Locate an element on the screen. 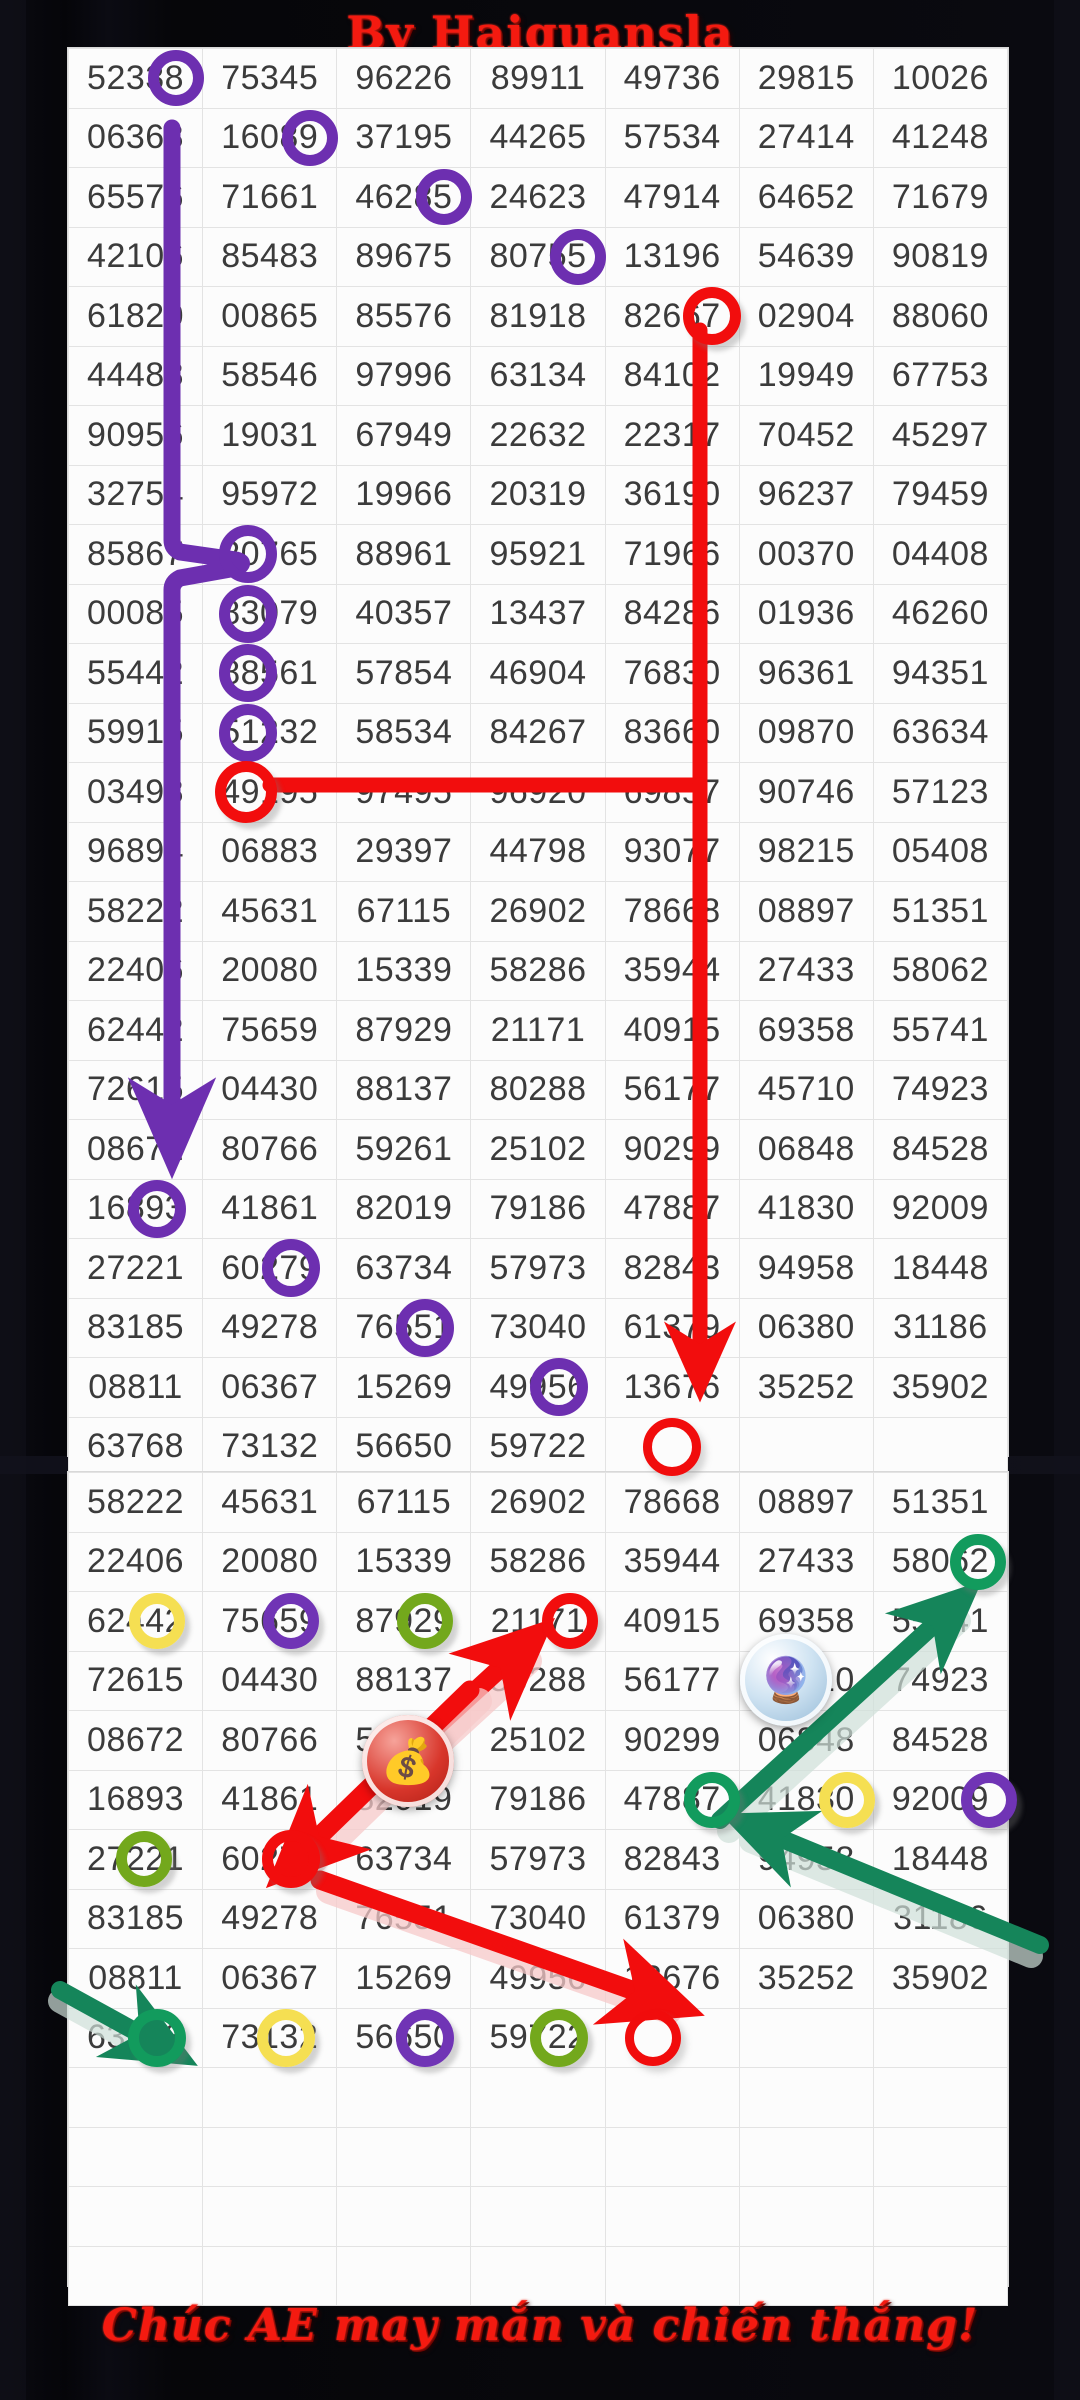 The image size is (1080, 2400). number-cell: 64652 is located at coordinates (806, 197).